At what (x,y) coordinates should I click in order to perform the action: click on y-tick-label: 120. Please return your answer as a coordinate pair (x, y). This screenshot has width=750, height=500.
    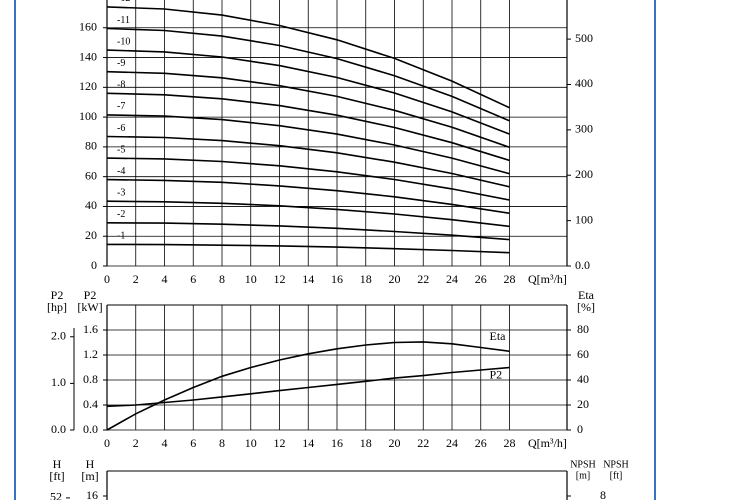
    Looking at the image, I should click on (88, 86).